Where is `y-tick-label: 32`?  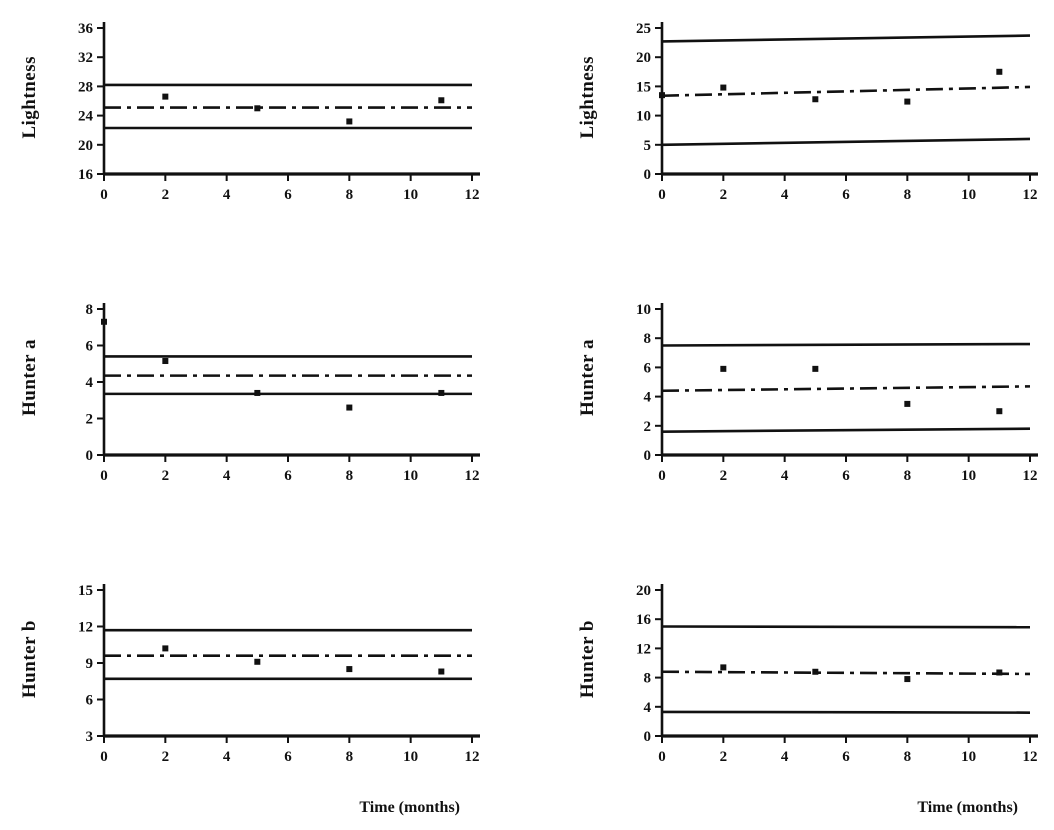 y-tick-label: 32 is located at coordinates (85, 58).